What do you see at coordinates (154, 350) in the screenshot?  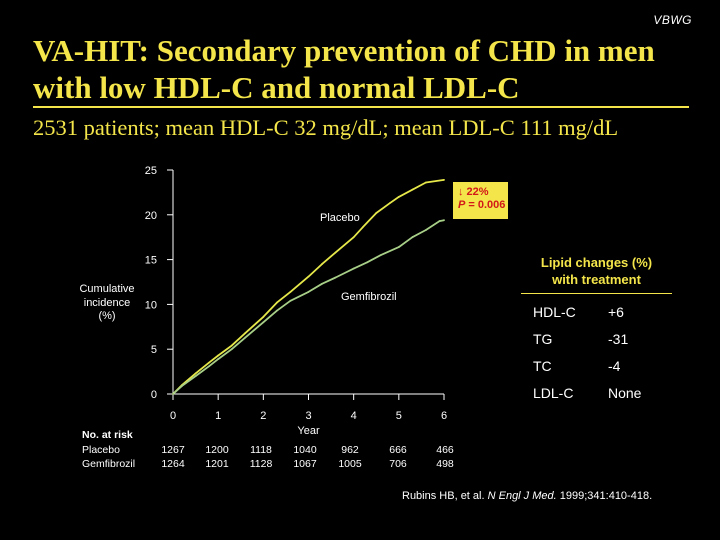 I see `y-tick-label: 5` at bounding box center [154, 350].